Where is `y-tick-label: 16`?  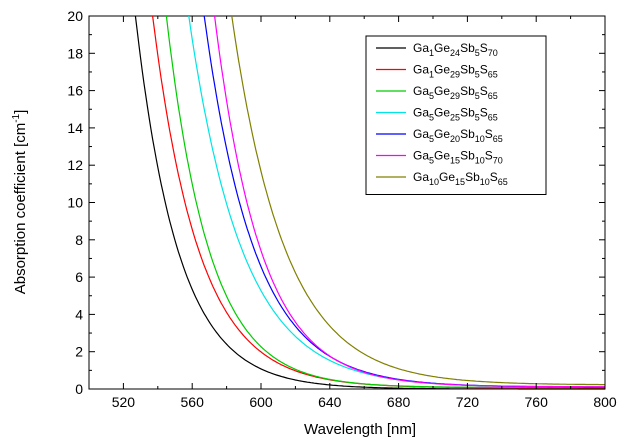
y-tick-label: 16 is located at coordinates (75, 91).